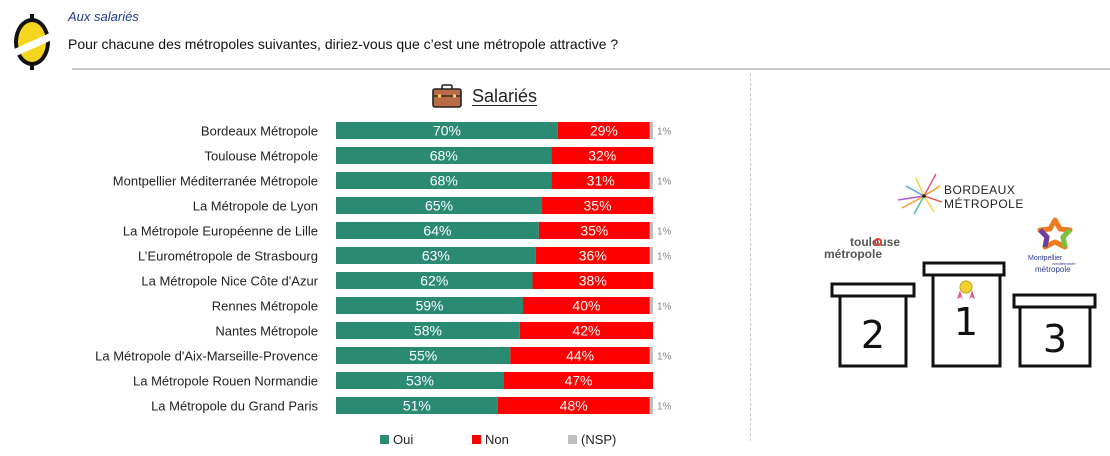 Image resolution: width=1110 pixels, height=456 pixels. Describe the element at coordinates (586, 331) in the screenshot. I see `data-label-non: 42%` at that location.